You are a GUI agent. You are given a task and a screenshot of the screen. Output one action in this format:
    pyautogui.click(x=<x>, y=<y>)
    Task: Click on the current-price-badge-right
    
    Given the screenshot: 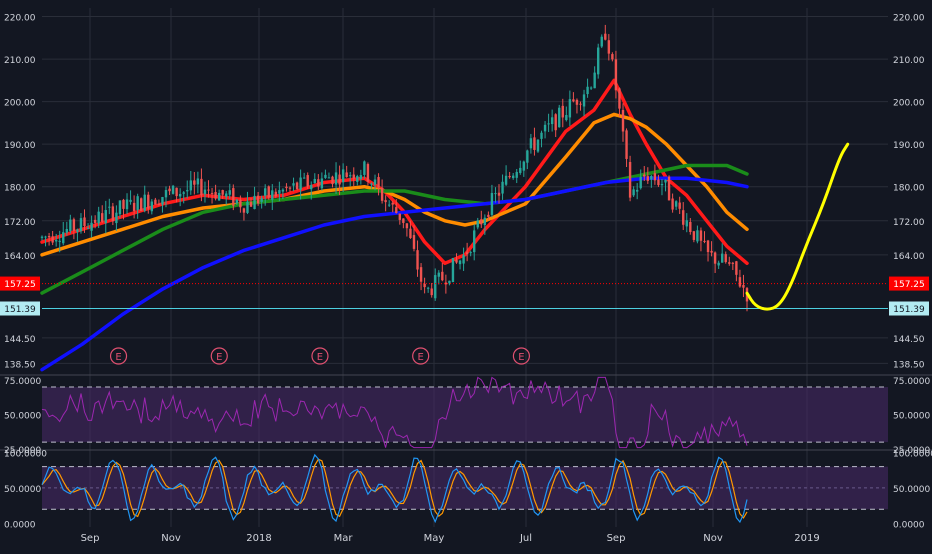 What is the action you would take?
    pyautogui.click(x=909, y=283)
    